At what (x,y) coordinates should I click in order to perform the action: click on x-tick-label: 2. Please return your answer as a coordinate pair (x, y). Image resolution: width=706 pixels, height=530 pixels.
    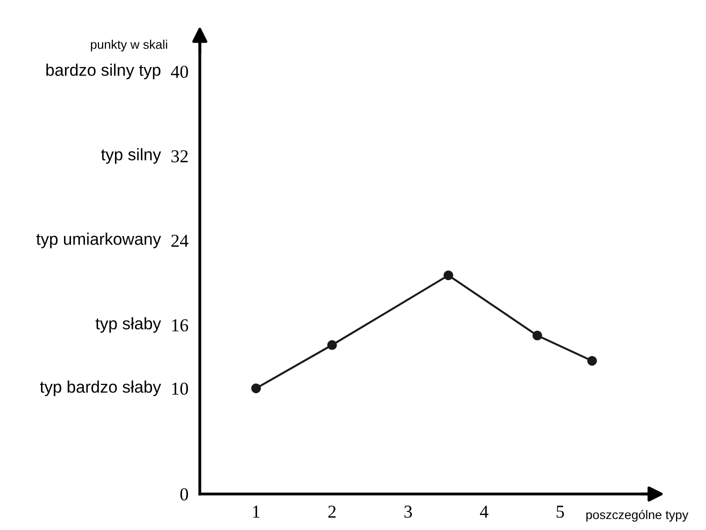
    Looking at the image, I should click on (332, 512).